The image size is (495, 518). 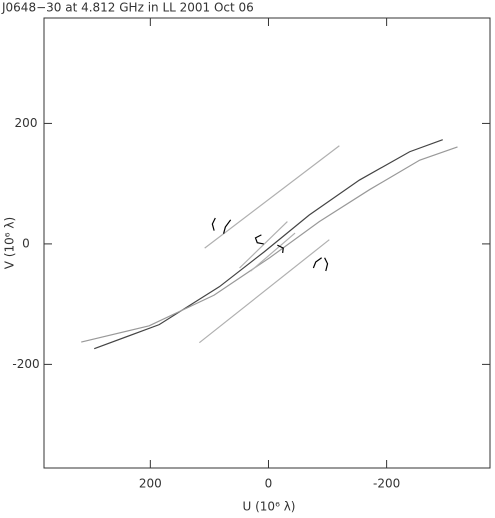 What do you see at coordinates (127, 8) in the screenshot?
I see `chart-title: J0648−30 at 4.812 GHz in LL 2001 Oct 06` at bounding box center [127, 8].